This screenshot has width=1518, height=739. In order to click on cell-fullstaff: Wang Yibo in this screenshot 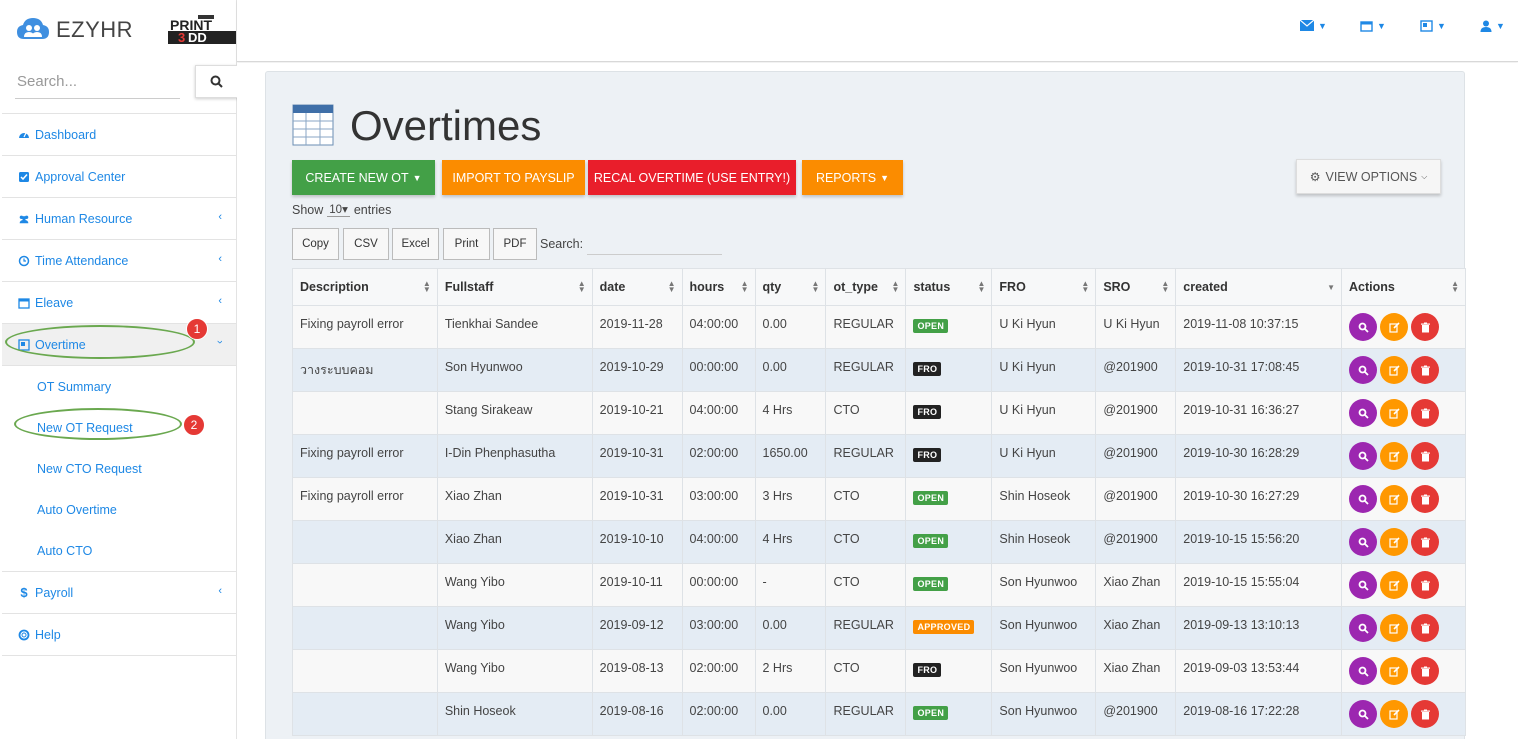, I will do `click(514, 671)`.